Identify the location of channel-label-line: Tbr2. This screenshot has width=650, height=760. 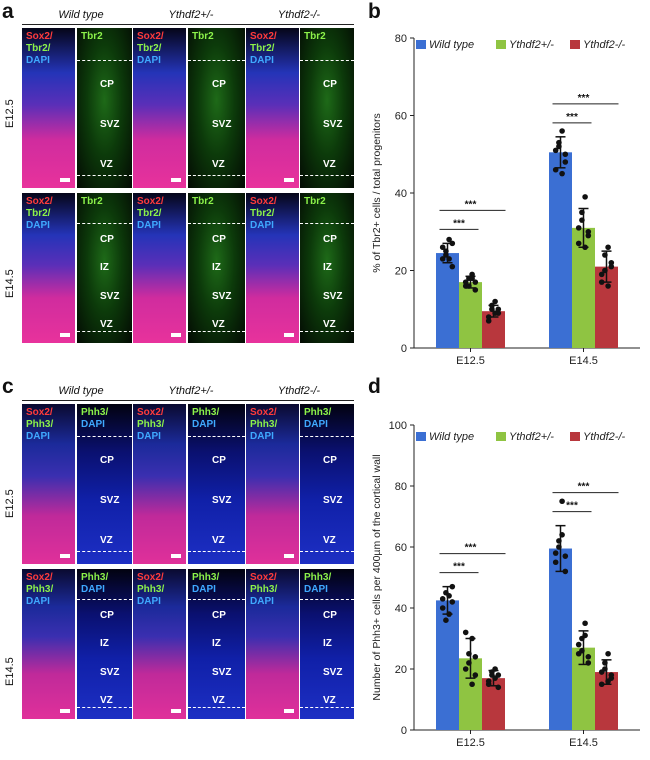
(203, 36).